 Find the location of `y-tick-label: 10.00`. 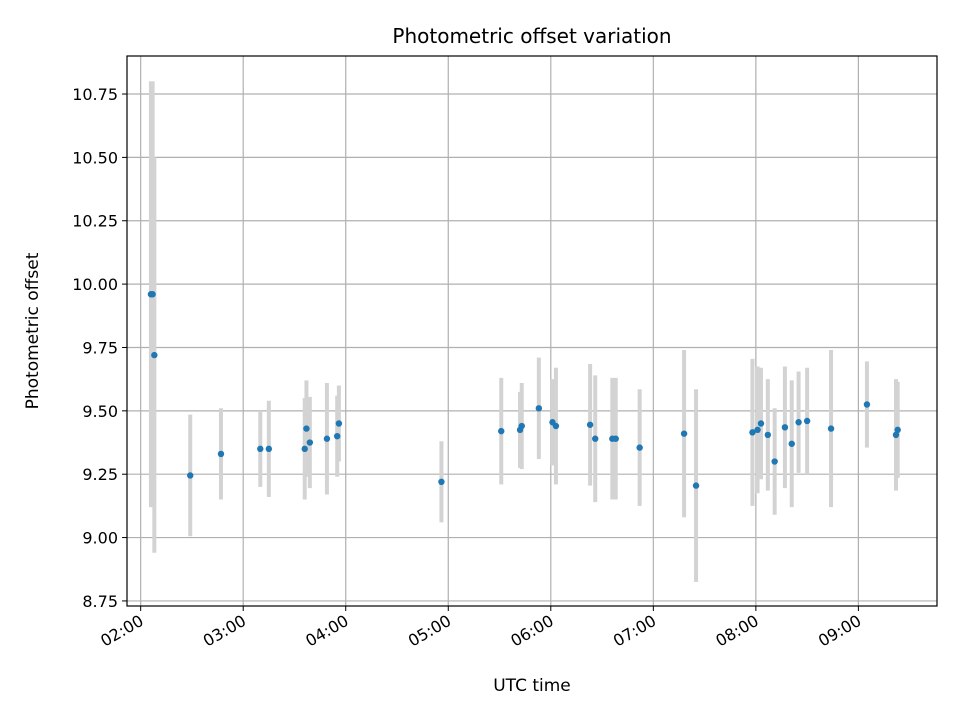

y-tick-label: 10.00 is located at coordinates (95, 284).